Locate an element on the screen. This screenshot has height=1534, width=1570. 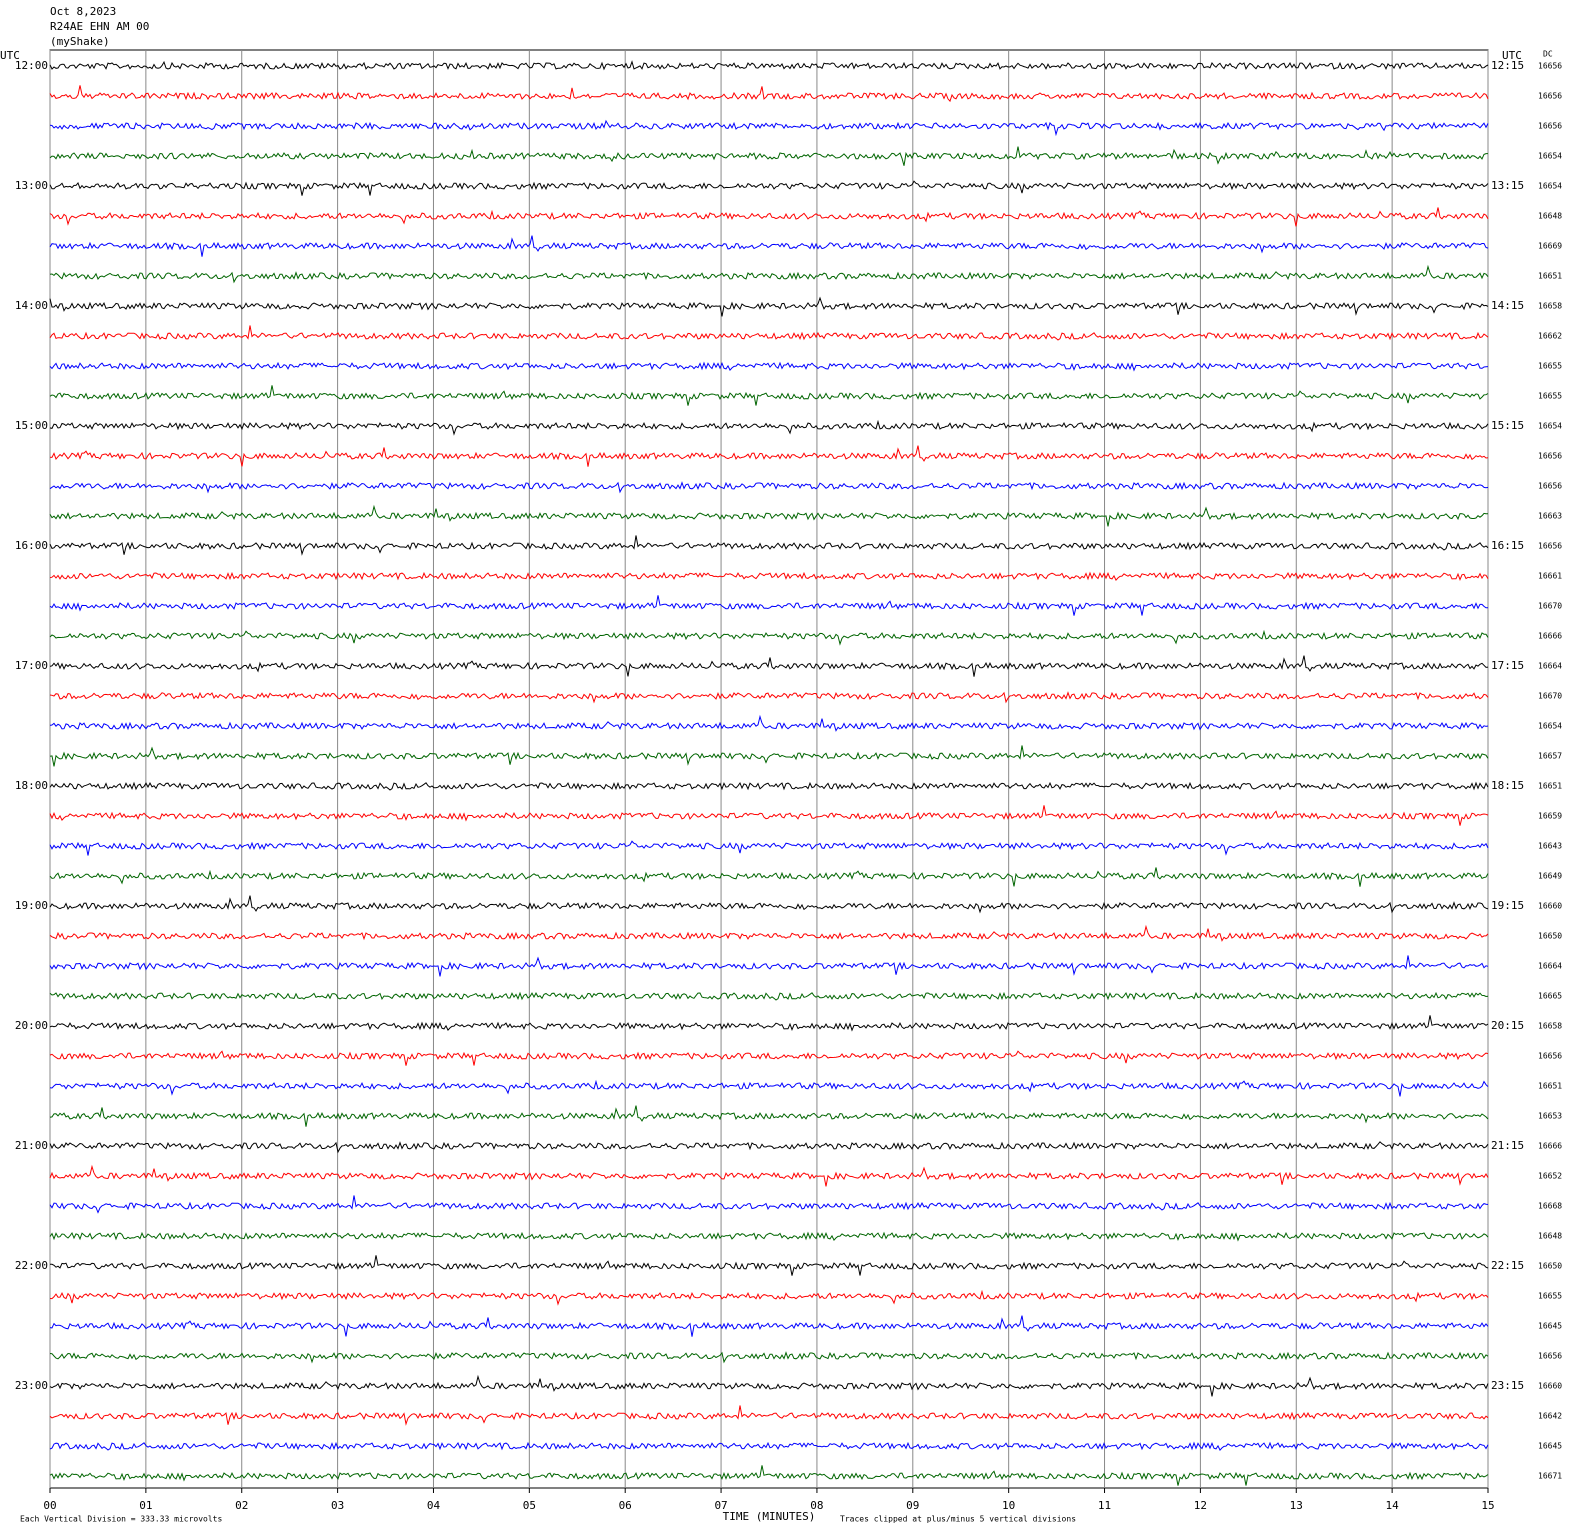
dc-value: 16645 is located at coordinates (1550, 1446).